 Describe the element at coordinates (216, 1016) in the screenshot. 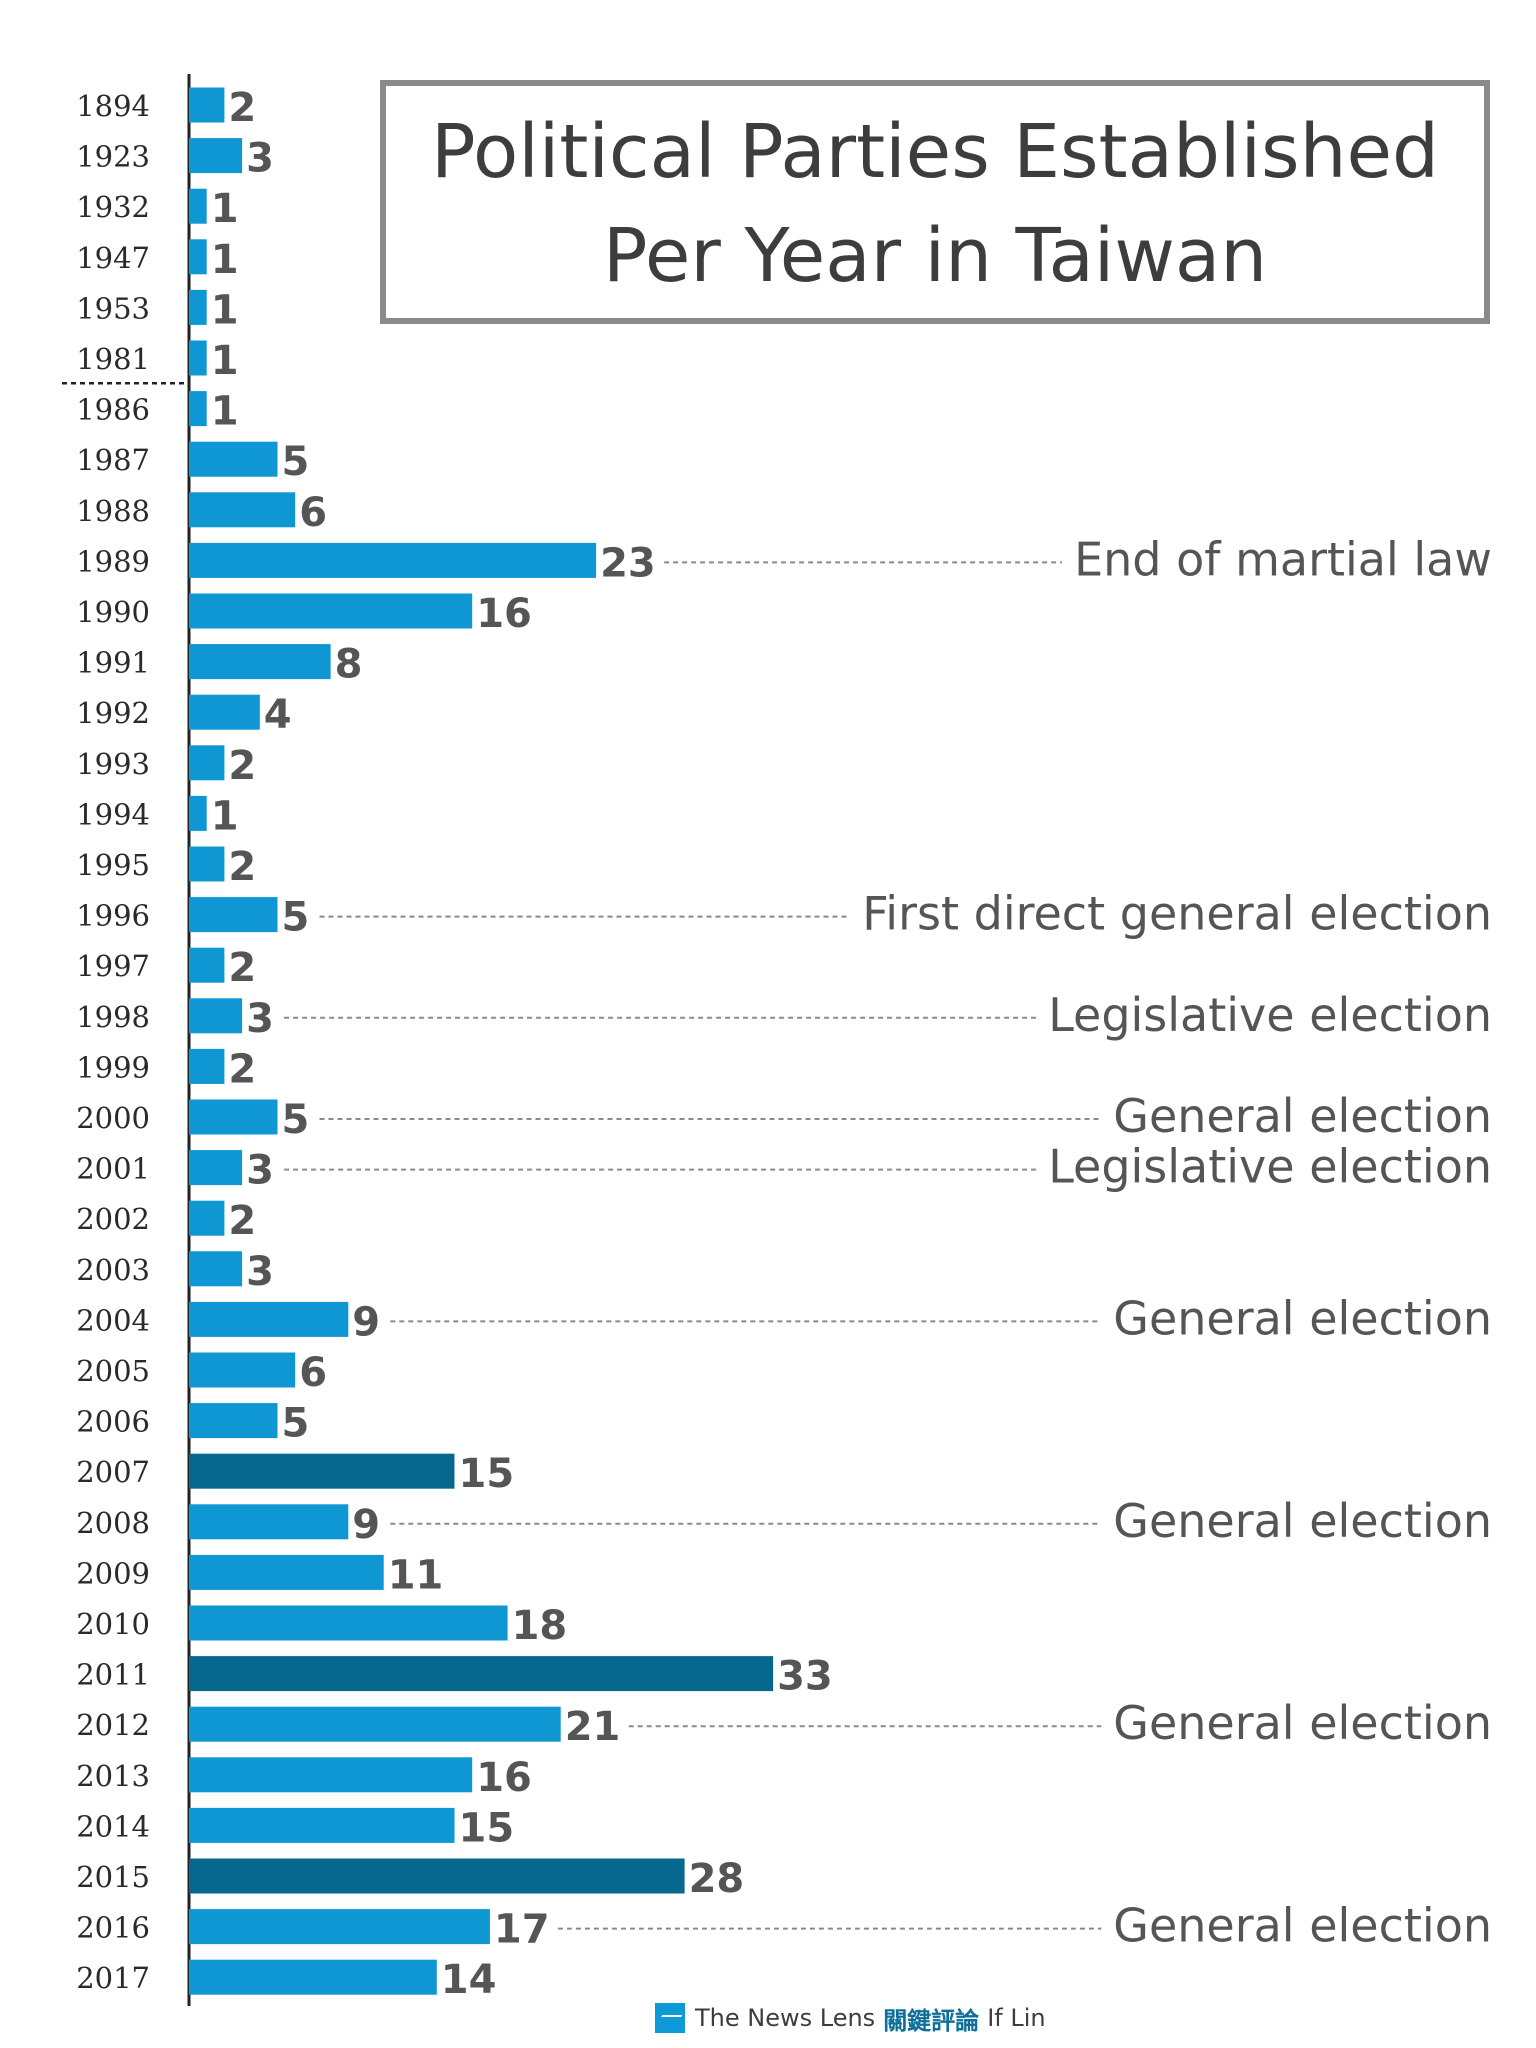

I see `bar-1998` at that location.